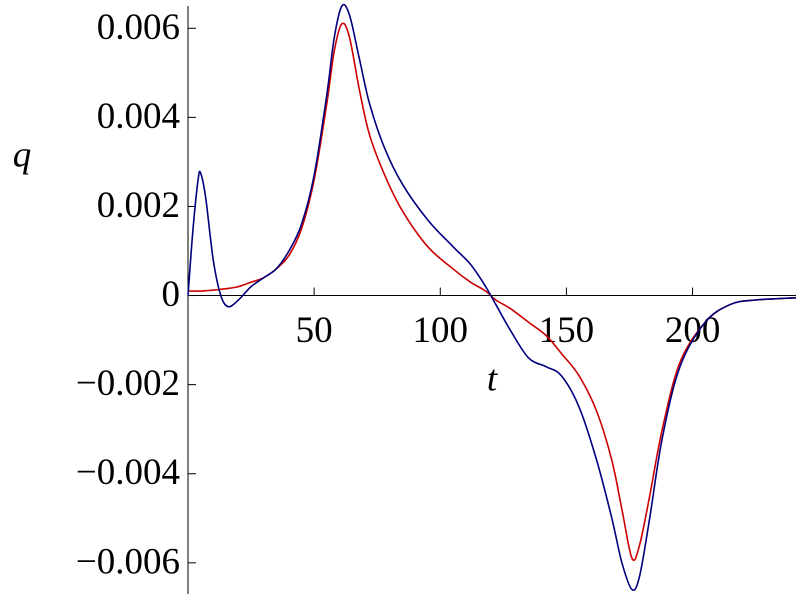  I want to click on y-tick-label: −0.002, so click(128, 383).